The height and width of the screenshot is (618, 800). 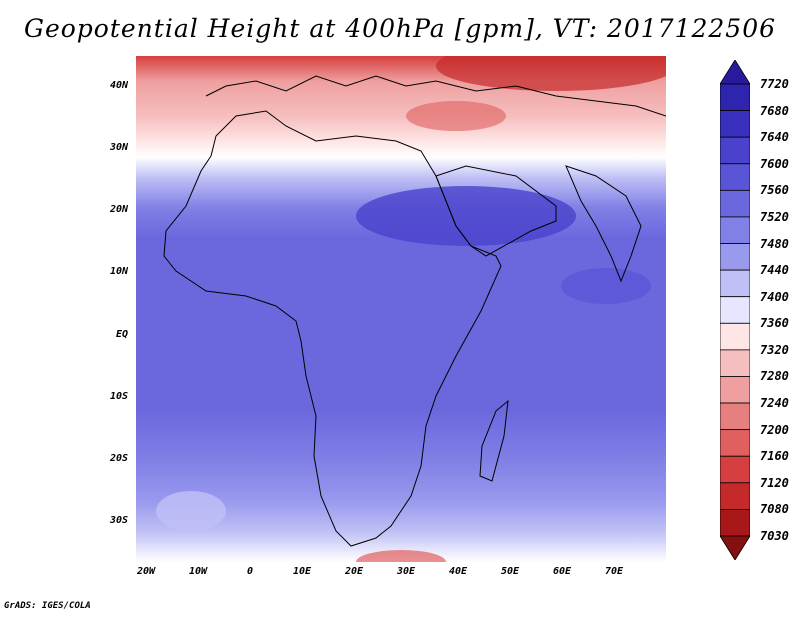 What do you see at coordinates (774, 456) in the screenshot?
I see `colorbar-label: 7160` at bounding box center [774, 456].